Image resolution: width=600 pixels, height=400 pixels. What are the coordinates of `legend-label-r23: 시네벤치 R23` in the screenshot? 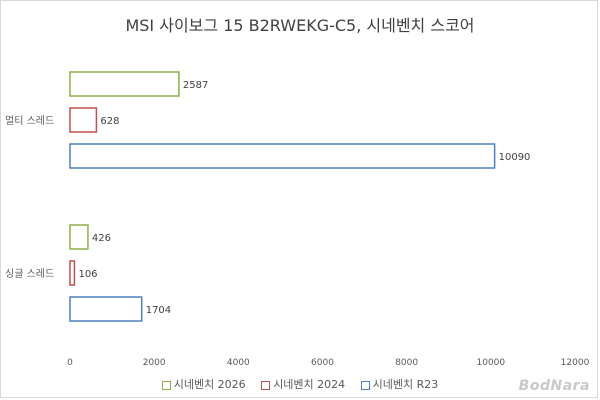 It's located at (405, 384).